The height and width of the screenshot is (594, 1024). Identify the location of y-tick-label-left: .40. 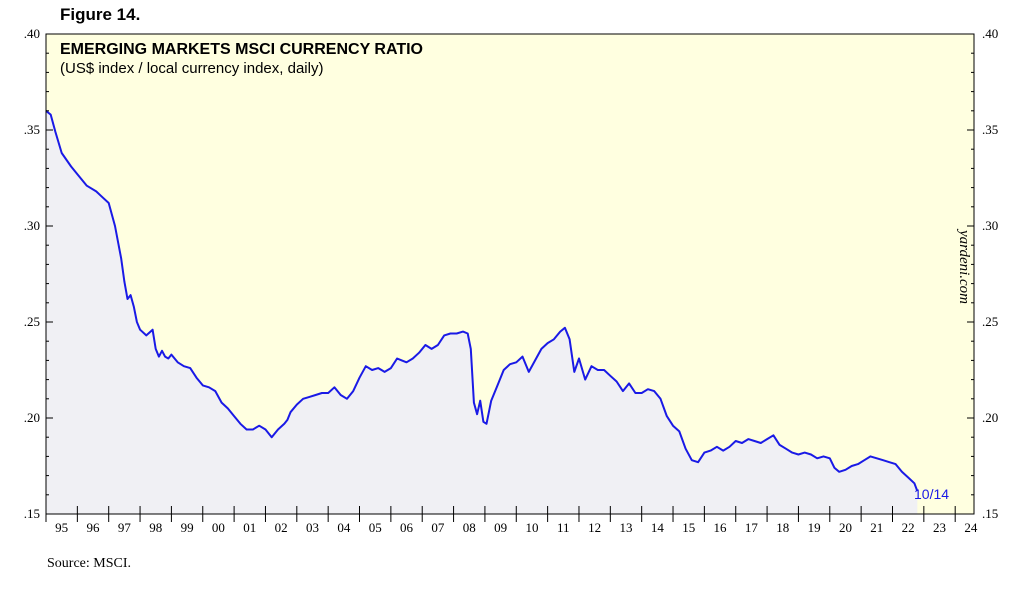
(32, 33).